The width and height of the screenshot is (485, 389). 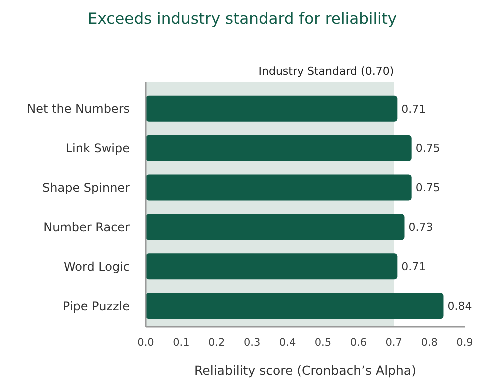 What do you see at coordinates (146, 343) in the screenshot?
I see `x-tick-label: 0.0` at bounding box center [146, 343].